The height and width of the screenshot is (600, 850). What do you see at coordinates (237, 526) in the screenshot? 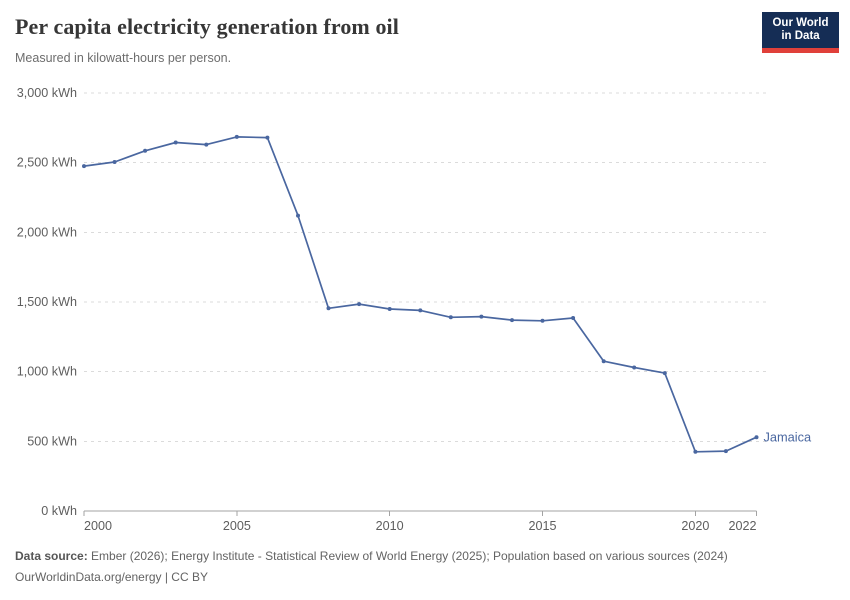
I see `x-tick-label: 2005` at bounding box center [237, 526].